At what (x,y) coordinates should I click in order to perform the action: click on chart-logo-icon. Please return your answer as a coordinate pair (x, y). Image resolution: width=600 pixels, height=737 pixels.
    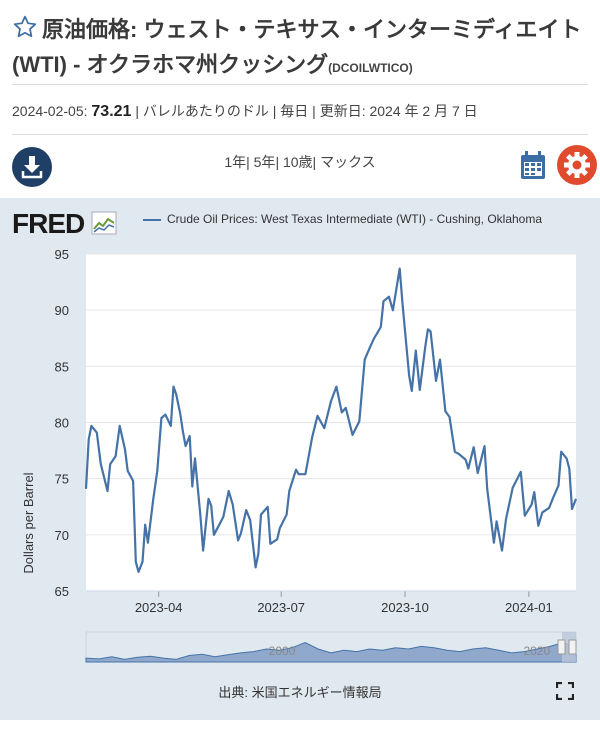
    Looking at the image, I should click on (104, 223).